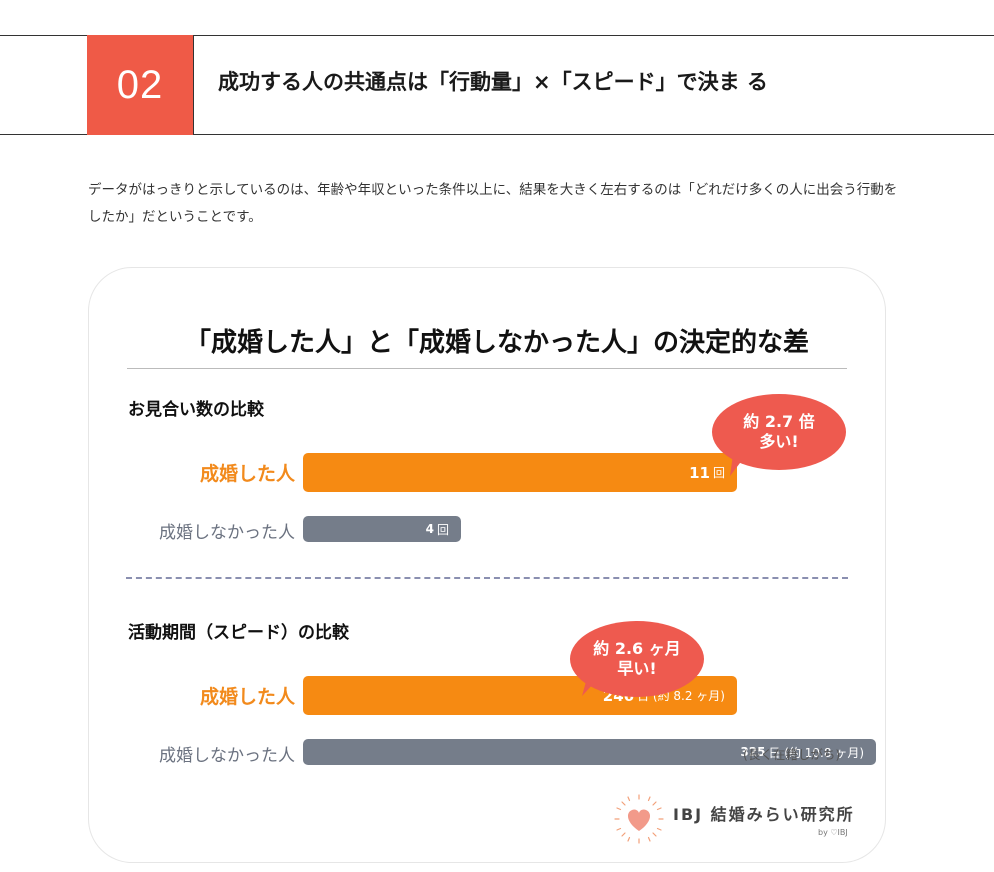 The image size is (994, 872). I want to click on c2-fail-note: (長く在籍しがち), so click(792, 754).